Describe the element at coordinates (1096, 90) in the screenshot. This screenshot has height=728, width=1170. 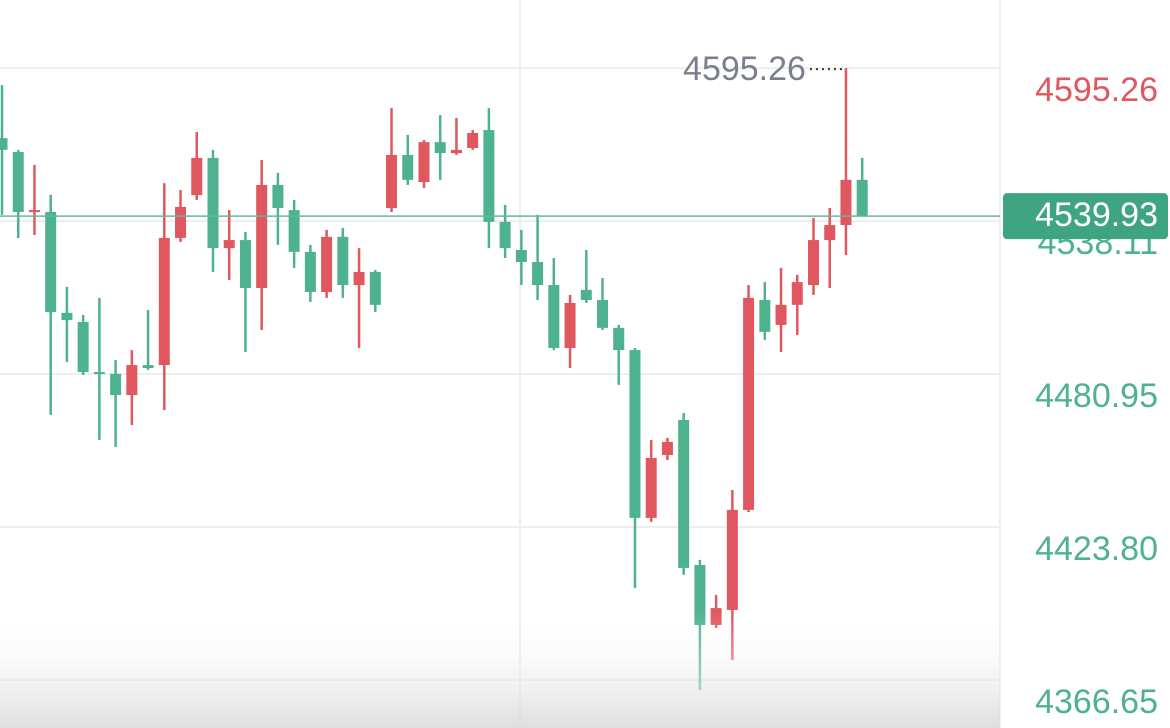
I see `y-tick-label: 4595.26` at that location.